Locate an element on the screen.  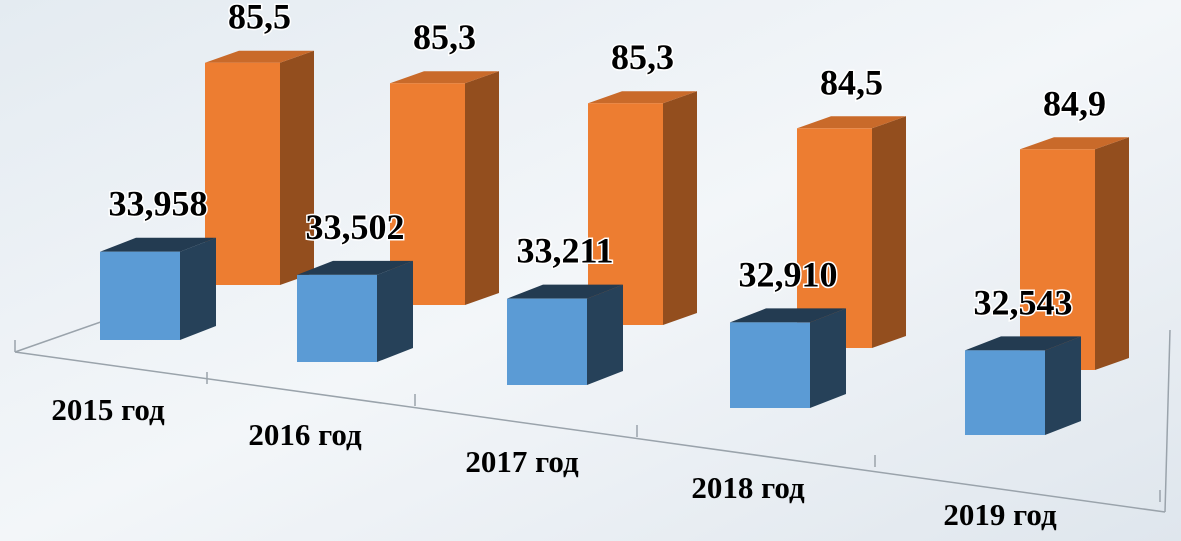
value-label: 33,958 is located at coordinates (158, 204).